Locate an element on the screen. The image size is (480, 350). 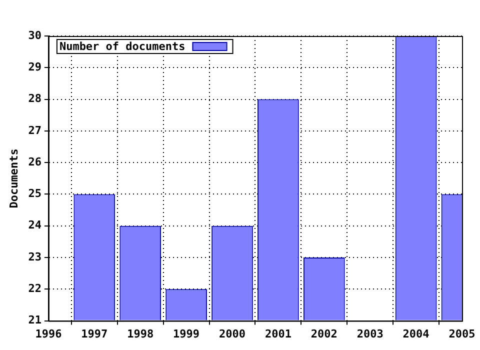
y-tick-label: 29 is located at coordinates (35, 67).